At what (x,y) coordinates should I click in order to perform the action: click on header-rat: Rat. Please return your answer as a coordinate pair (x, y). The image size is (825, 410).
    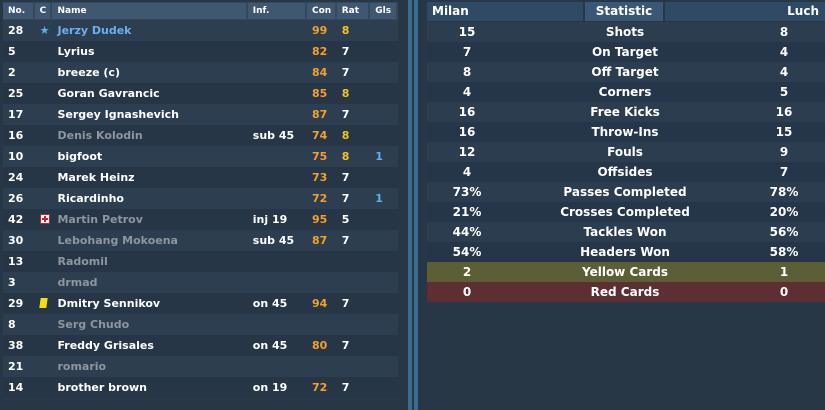
    Looking at the image, I should click on (352, 11).